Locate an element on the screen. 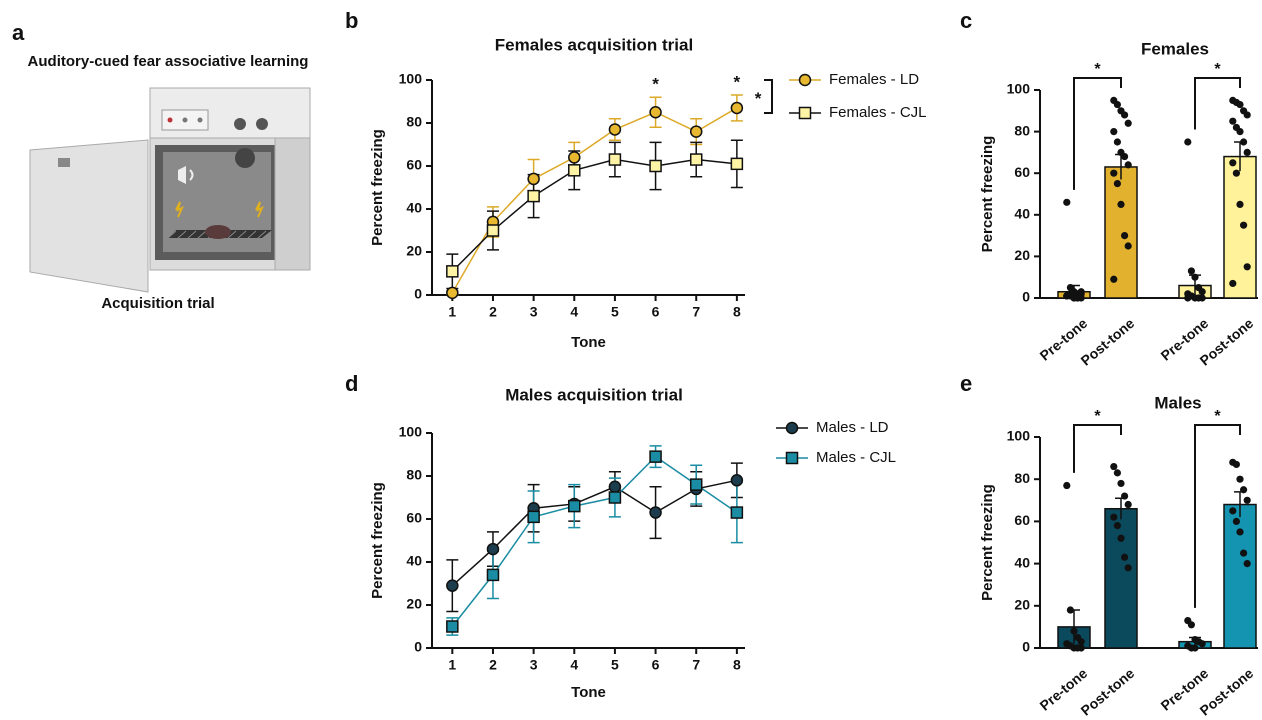  panel-title: Auditory-cued fear associative learning is located at coordinates (168, 61).